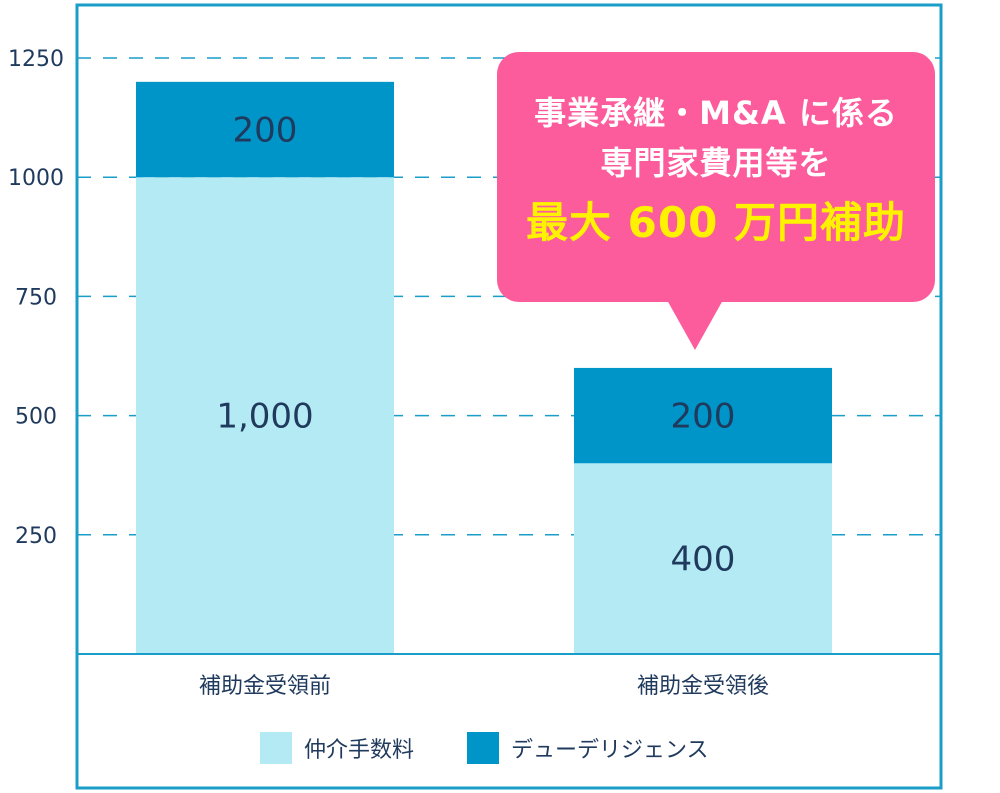 The height and width of the screenshot is (793, 1000). Describe the element at coordinates (359, 750) in the screenshot. I see `legend-label: 仲介手数料` at that location.